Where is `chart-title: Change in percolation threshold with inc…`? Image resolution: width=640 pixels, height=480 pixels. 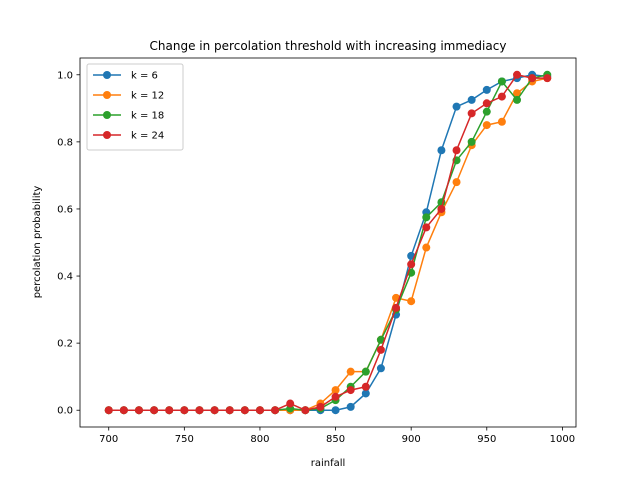 chart-title: Change in percolation threshold with inc… is located at coordinates (328, 46).